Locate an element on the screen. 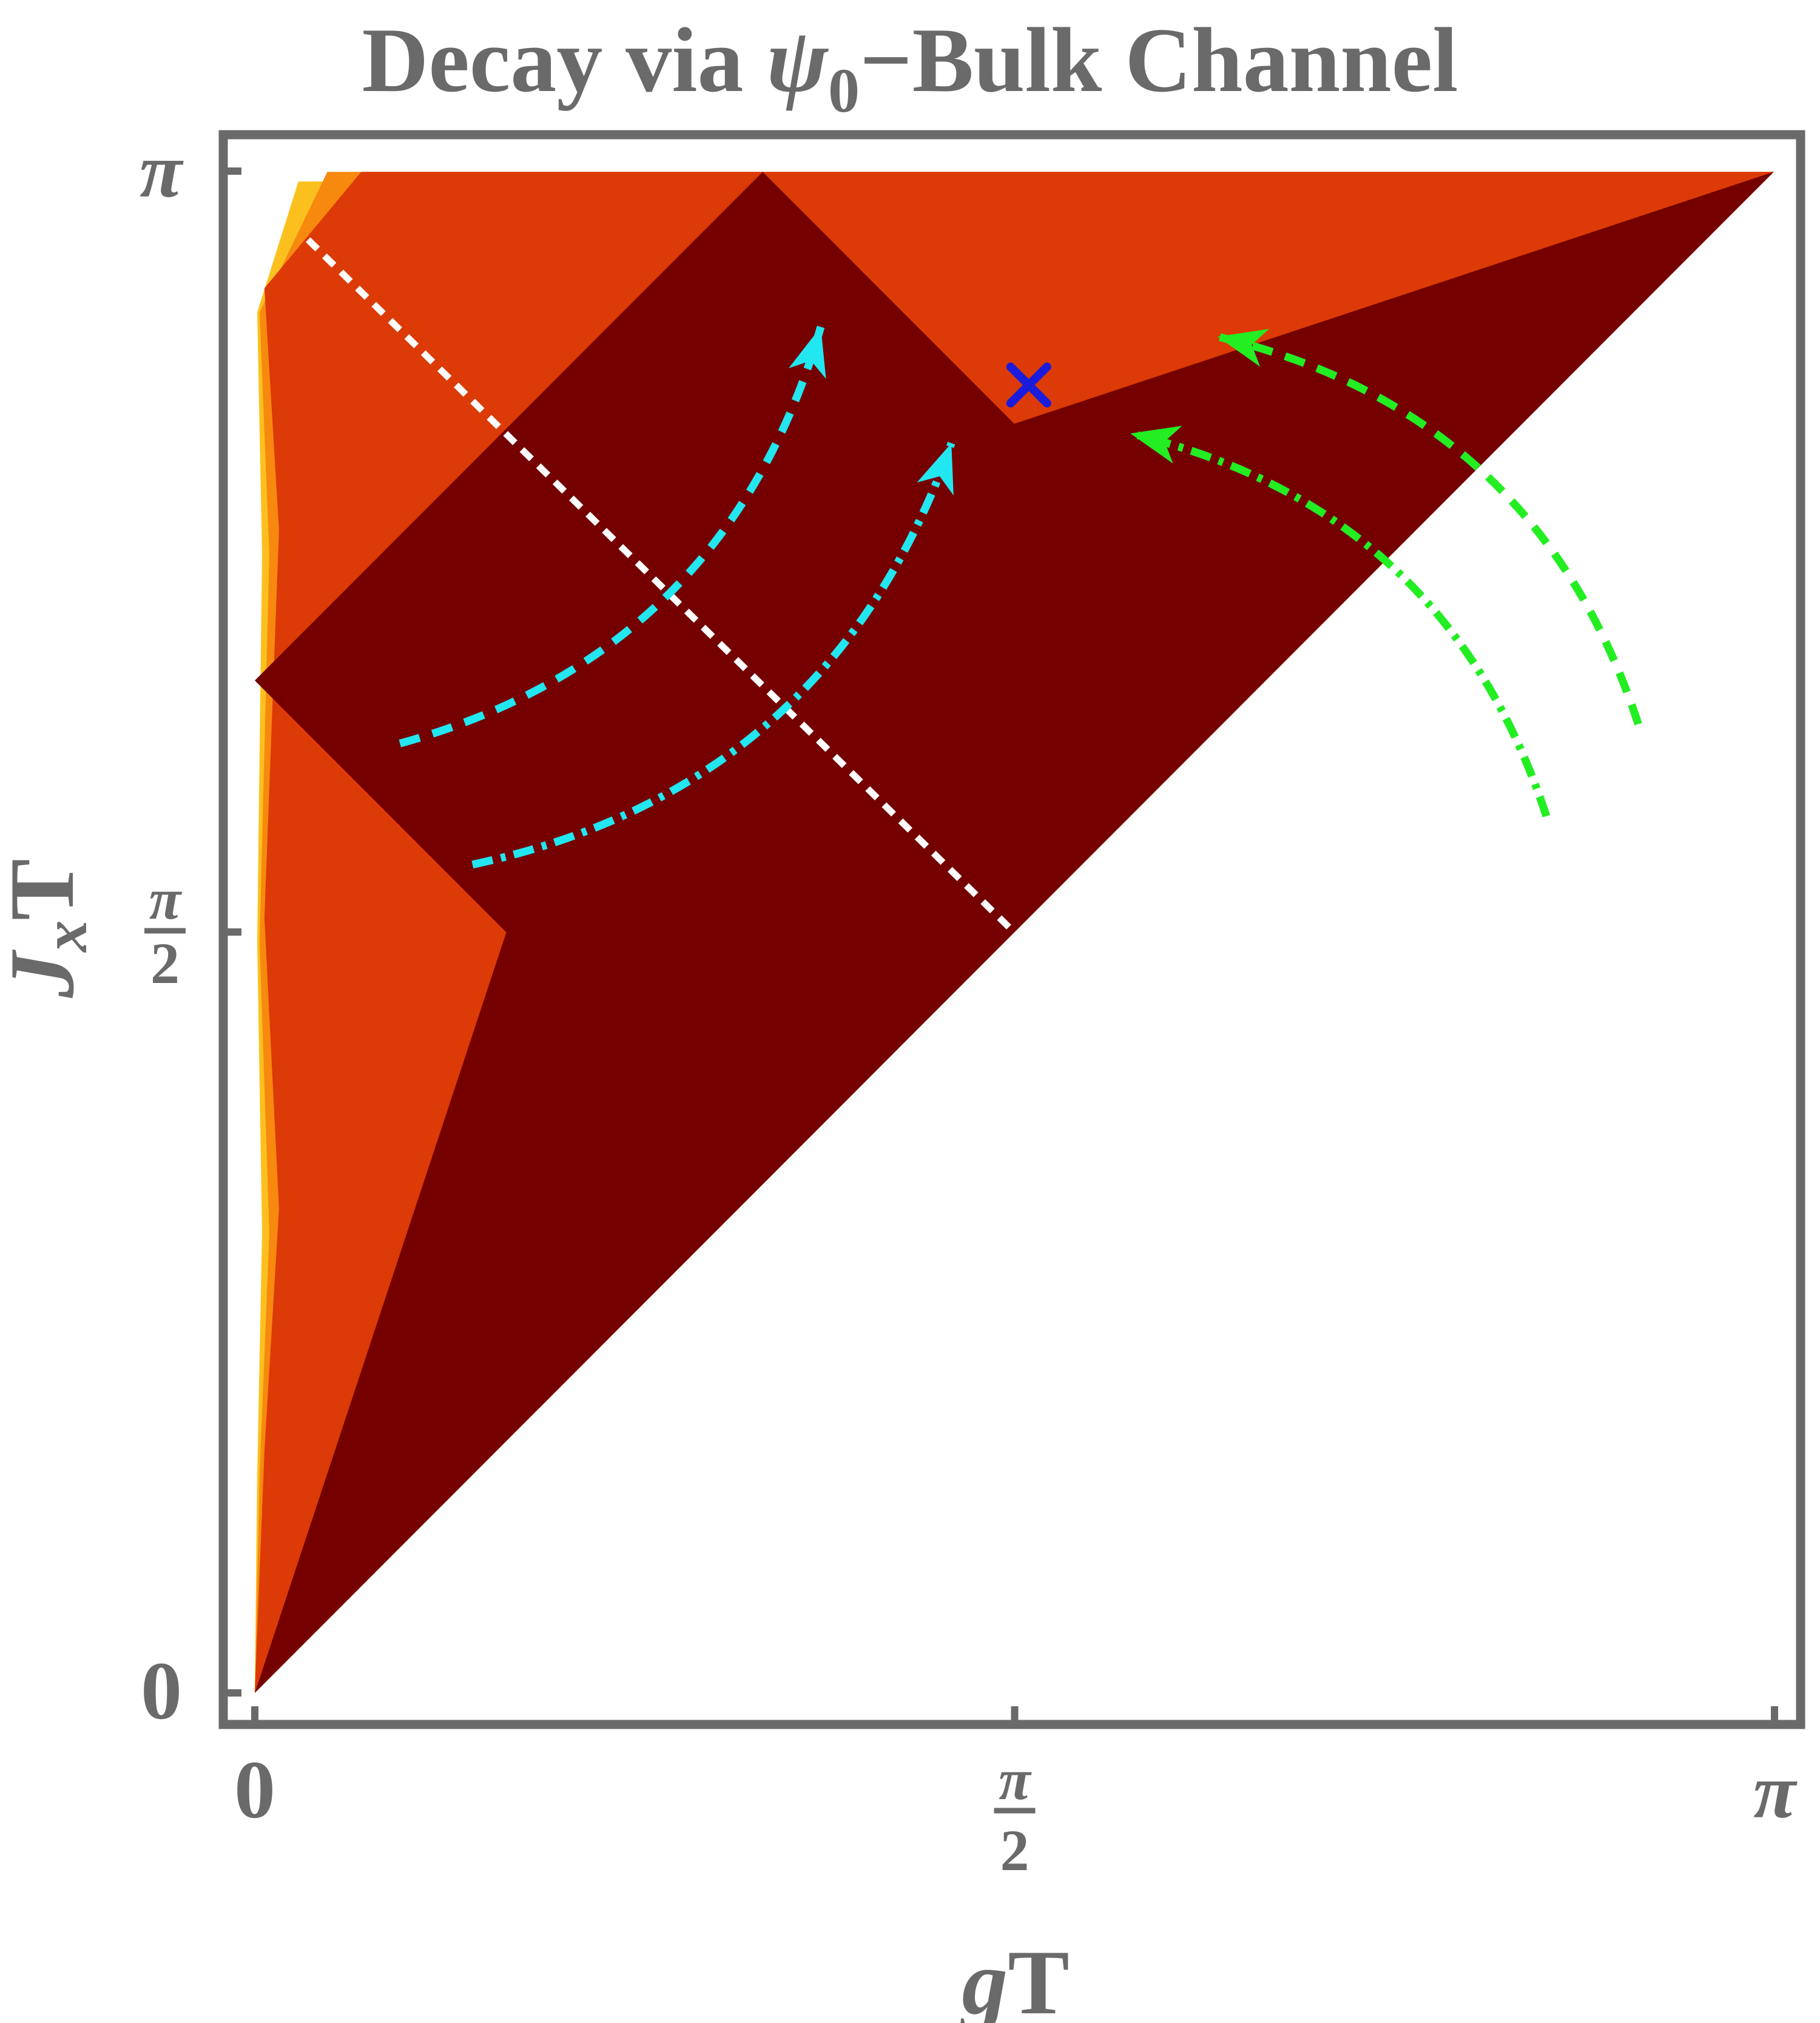 The image size is (1820, 2023). x-tick-denominator-1: 2 is located at coordinates (1015, 1850).